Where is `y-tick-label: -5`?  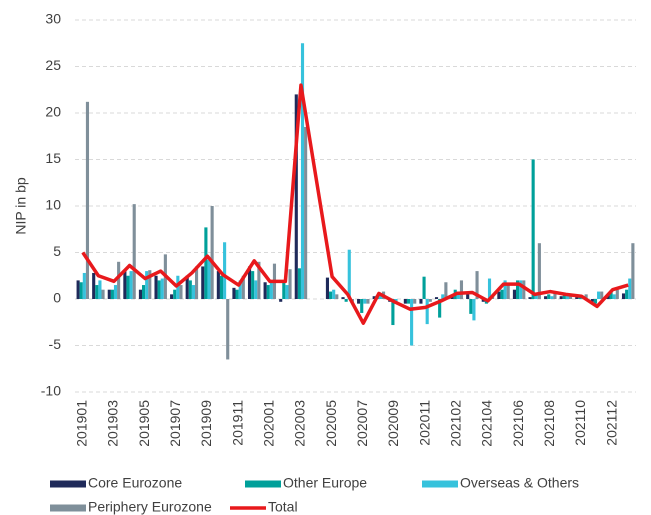
y-tick-label: -5 is located at coordinates (55, 344).